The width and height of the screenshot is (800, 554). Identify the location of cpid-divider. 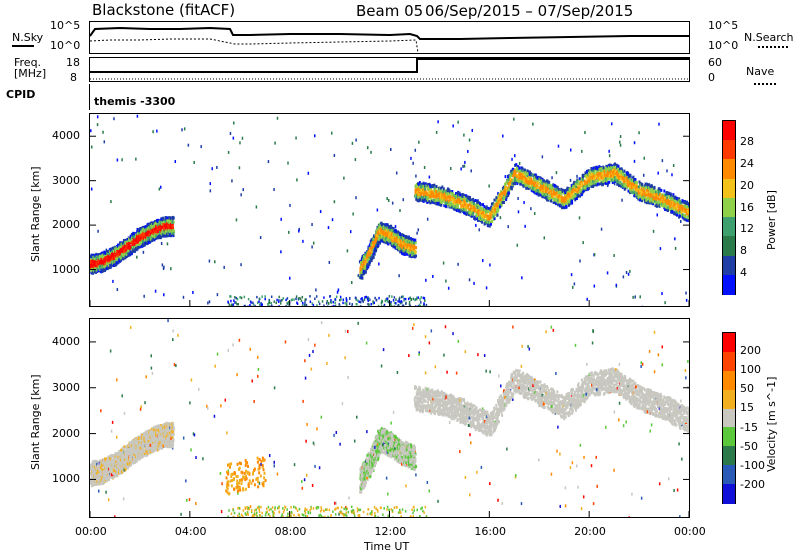
(89, 97).